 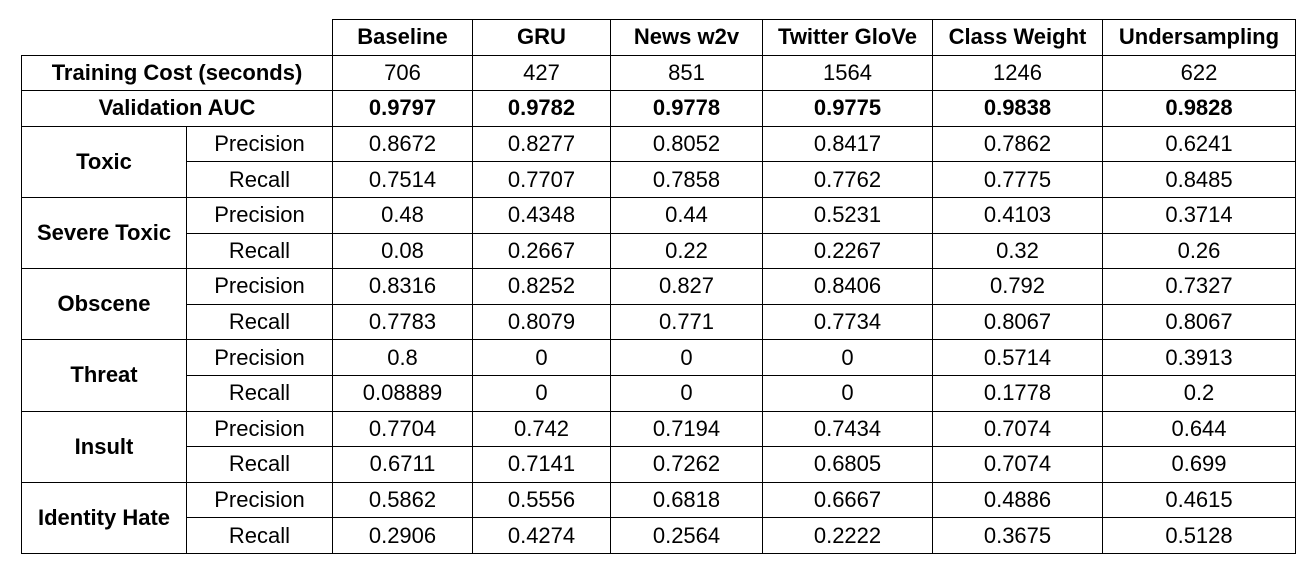 I want to click on column-header-undersampling: Undersampling, so click(x=1199, y=37).